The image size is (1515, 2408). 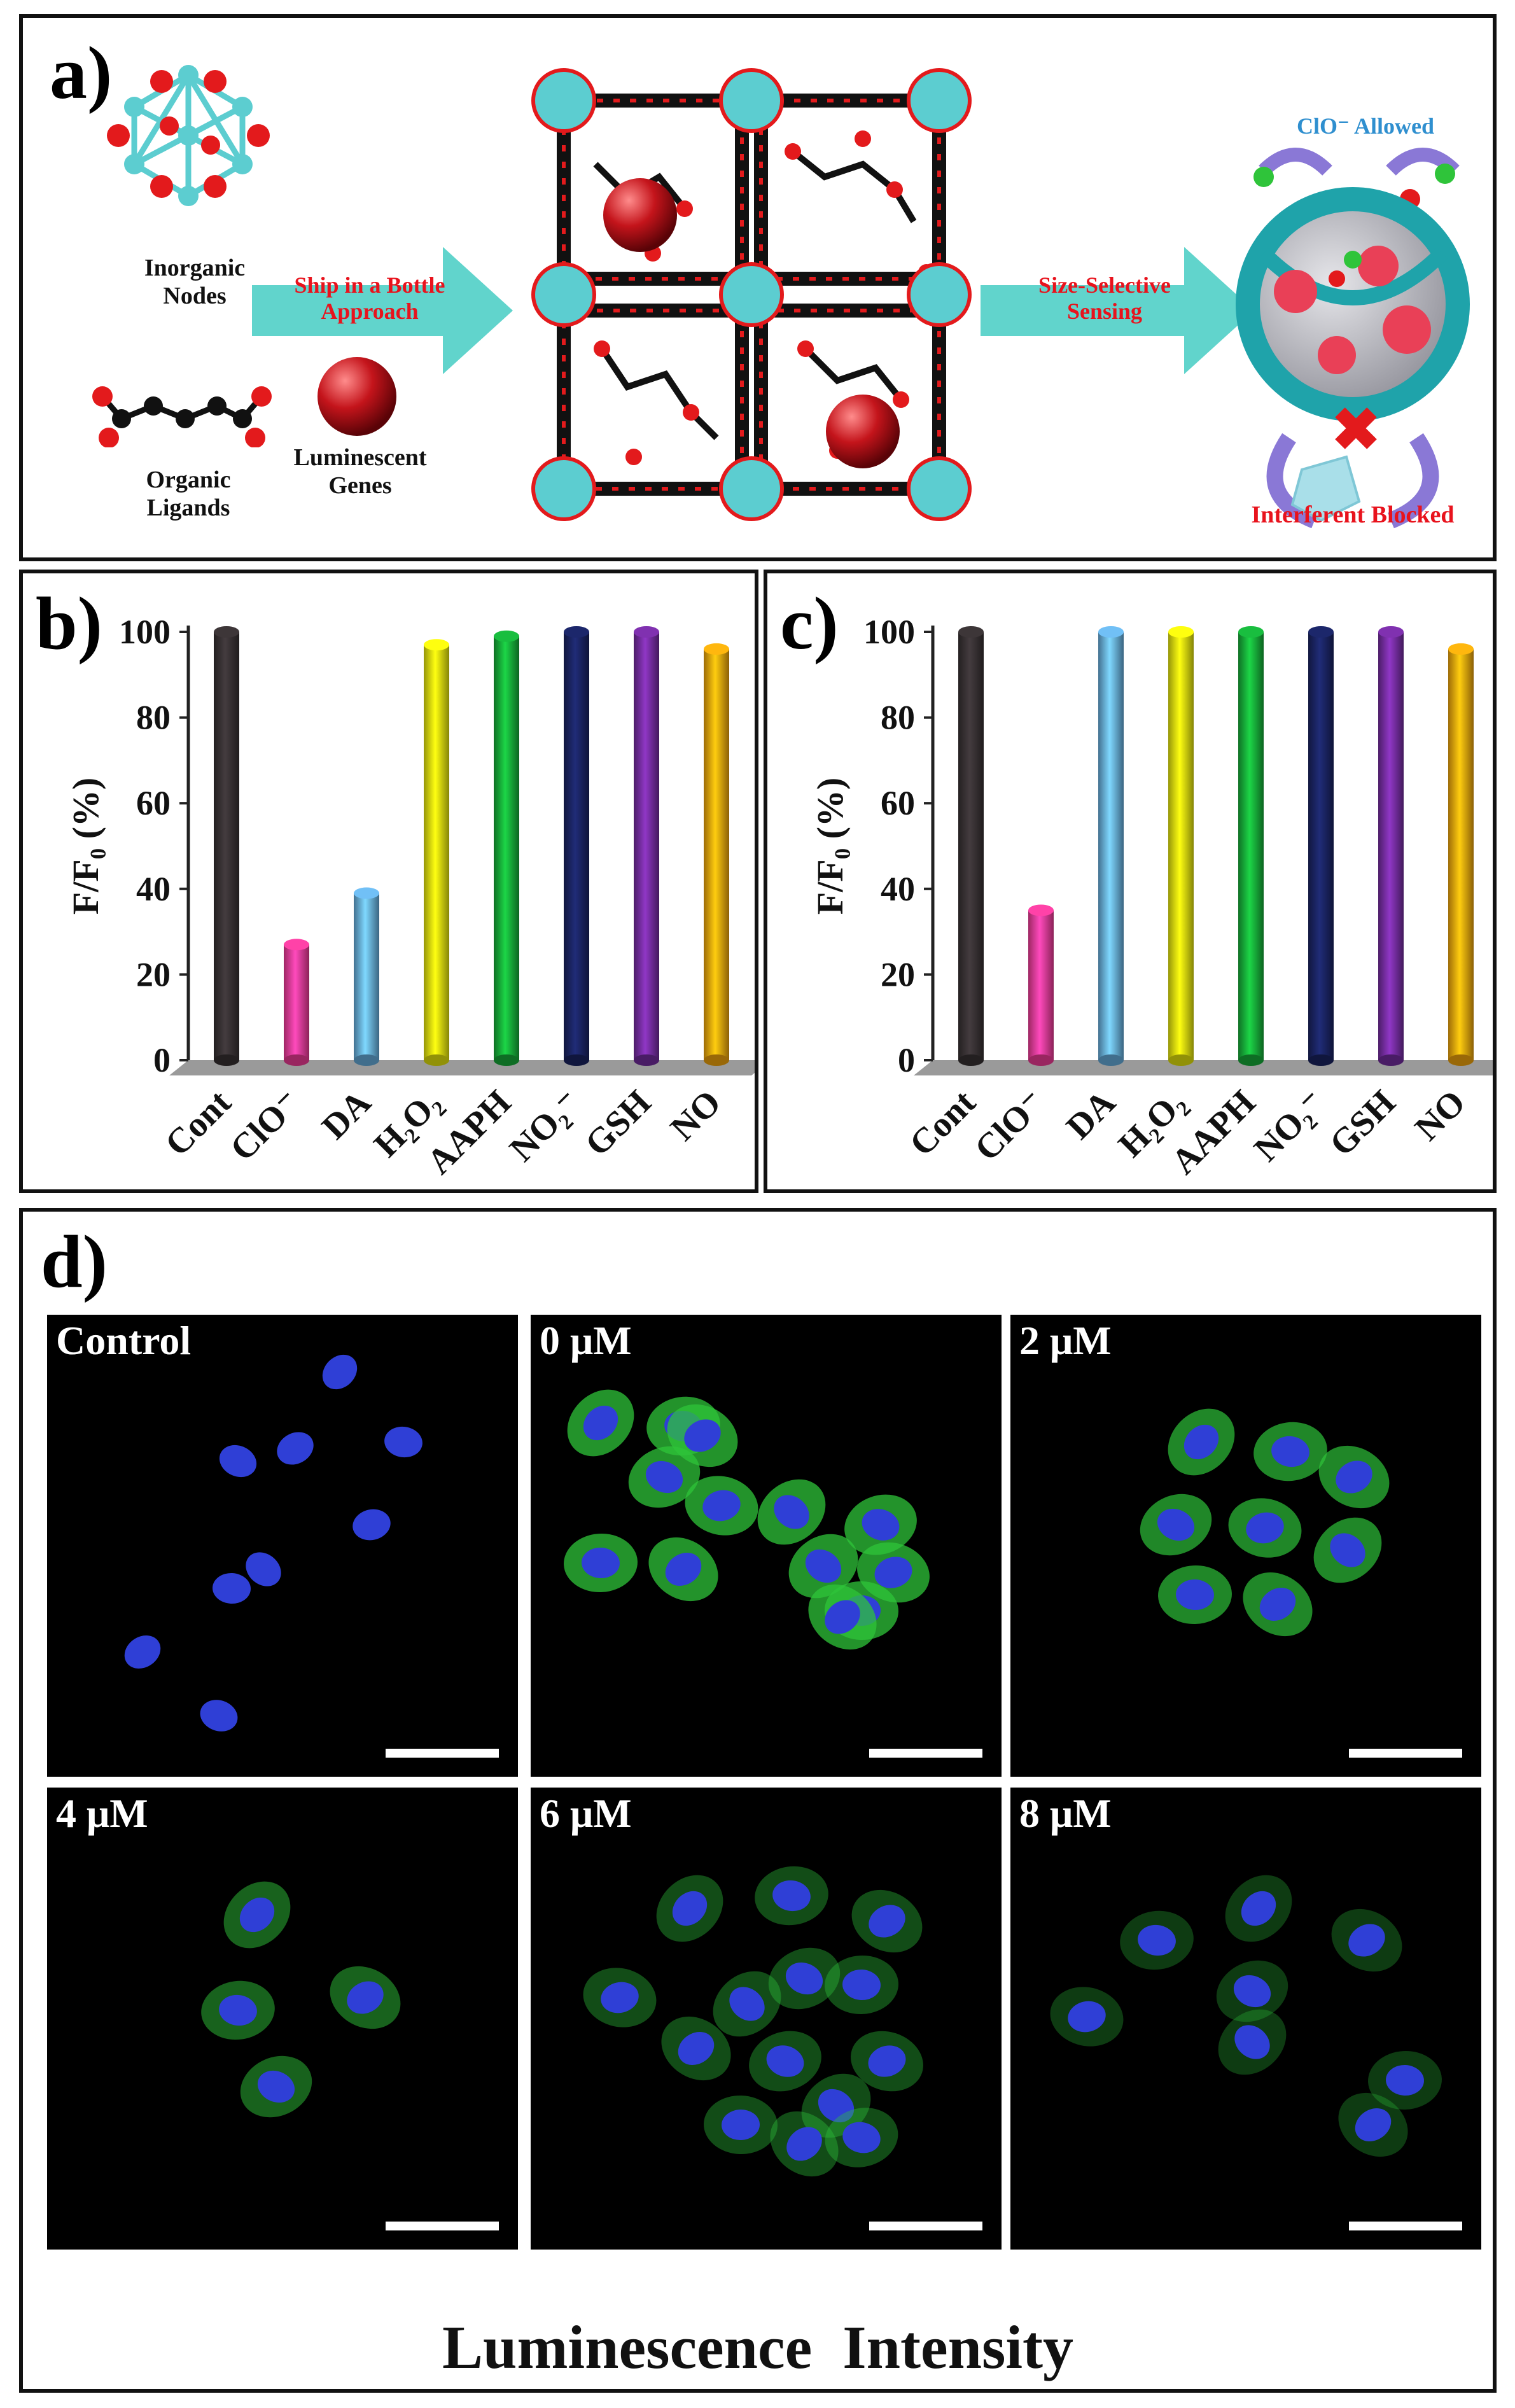 What do you see at coordinates (898, 974) in the screenshot?
I see `y-tick-label: 20` at bounding box center [898, 974].